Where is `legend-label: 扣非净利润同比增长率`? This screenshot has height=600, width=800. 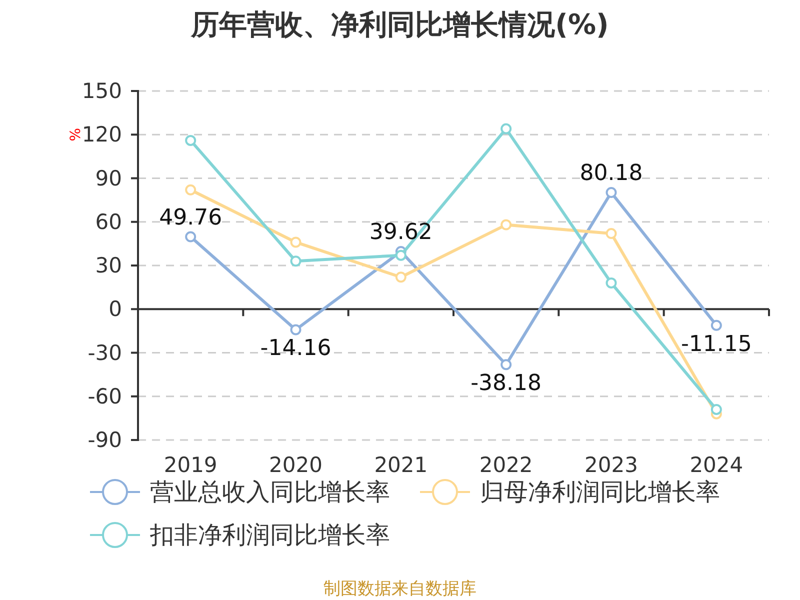 legend-label: 扣非净利润同比增长率 is located at coordinates (270, 535).